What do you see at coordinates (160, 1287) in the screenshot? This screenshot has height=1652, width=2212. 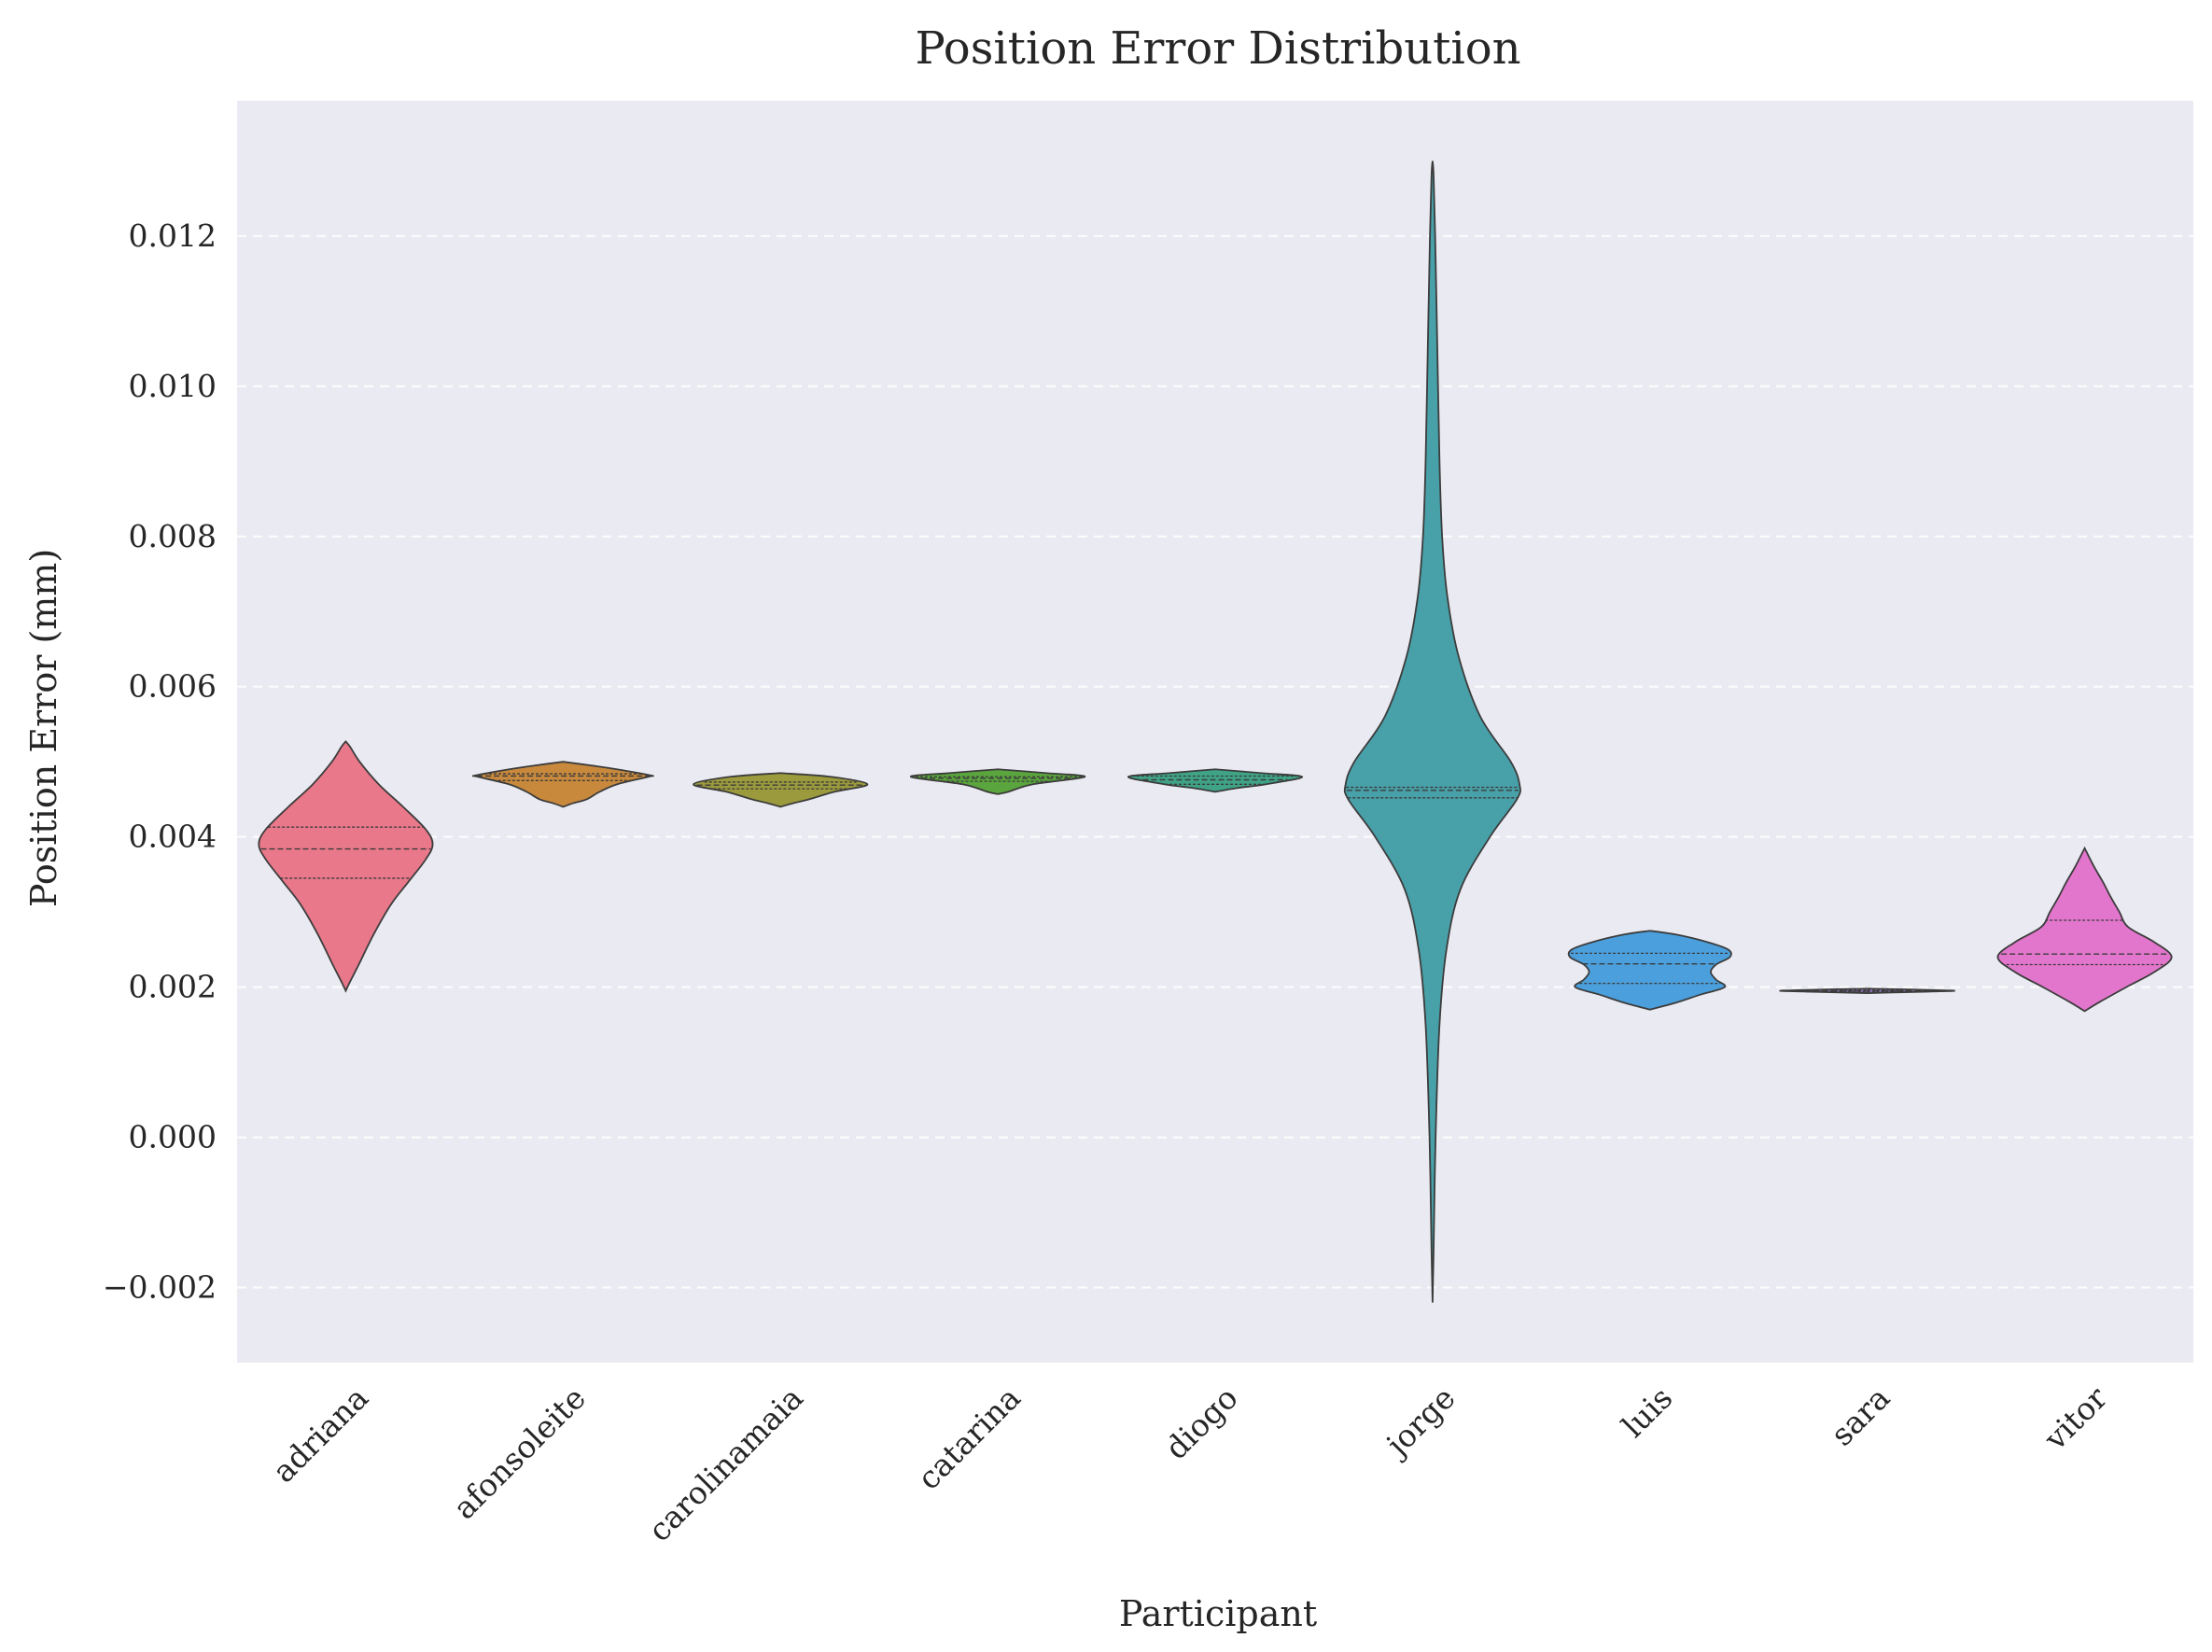 I see `y-tick-label: −0.002` at bounding box center [160, 1287].